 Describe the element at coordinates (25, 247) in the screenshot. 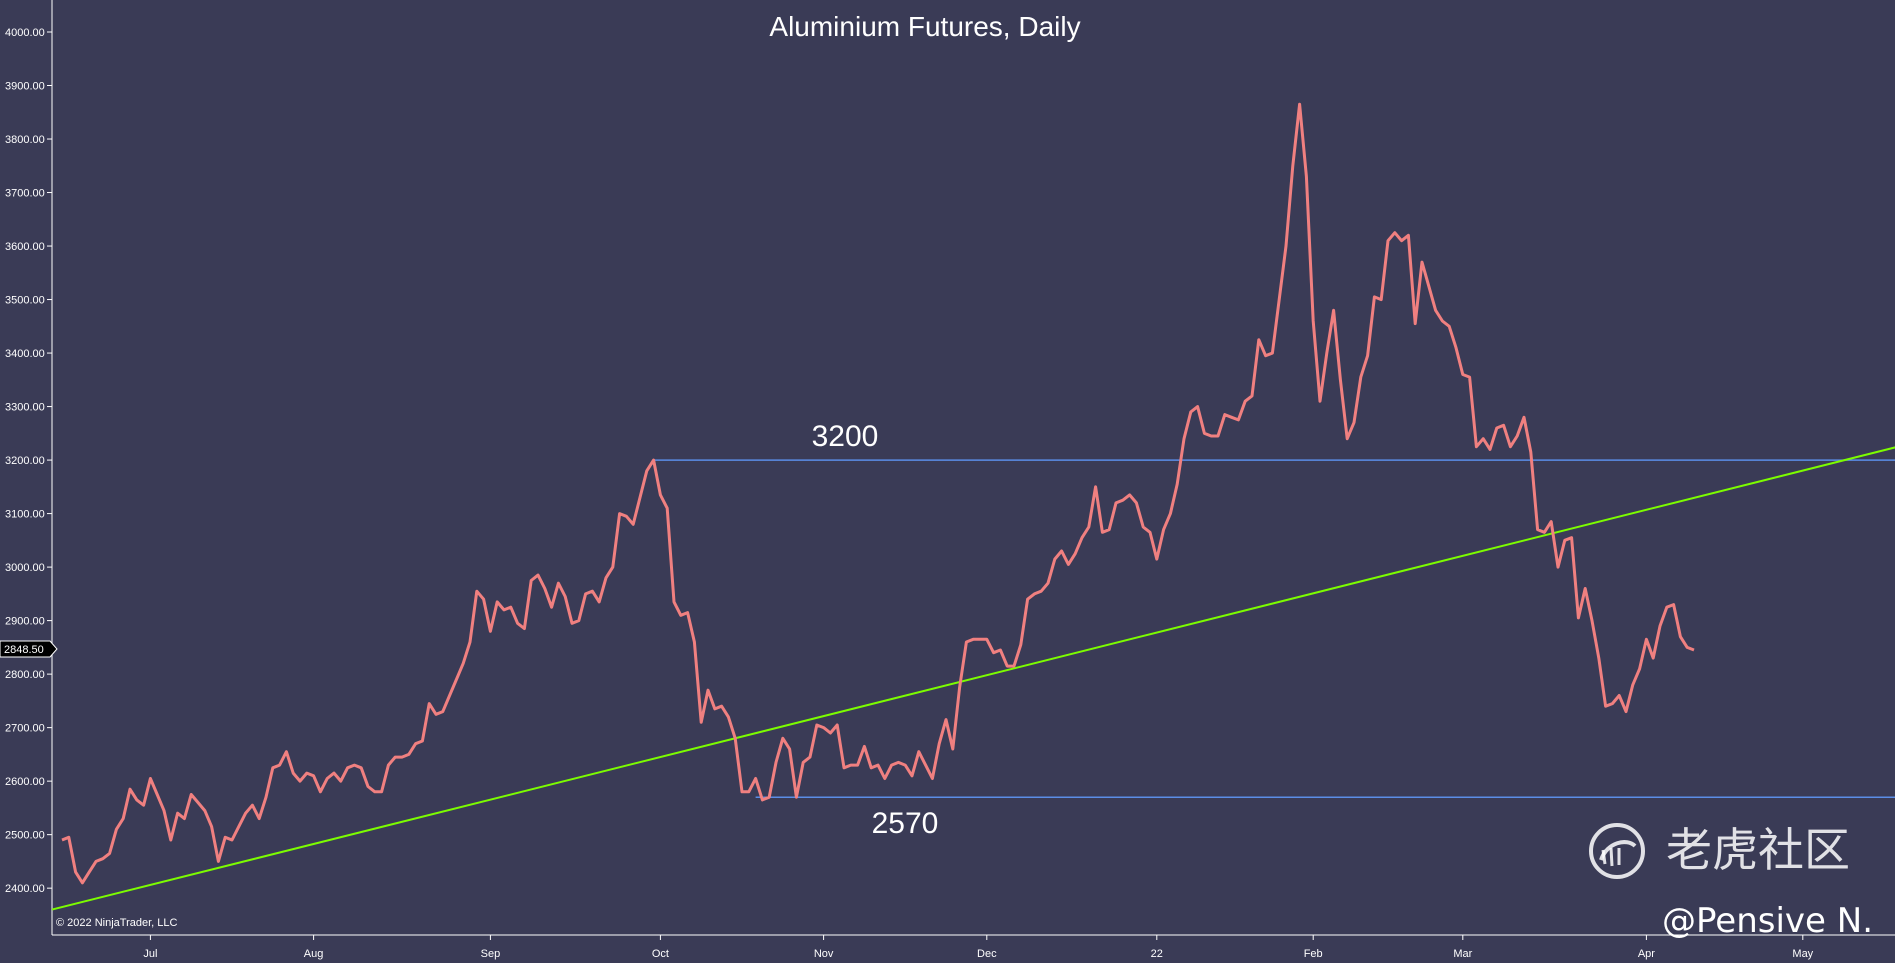

I see `y-tick-label: 3600.00` at that location.